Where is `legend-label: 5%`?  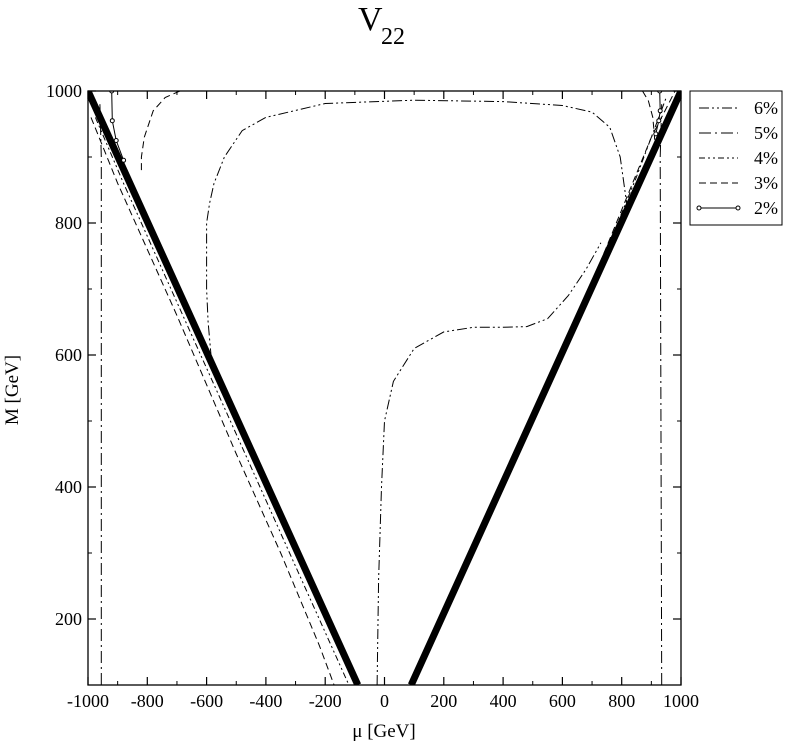 legend-label: 5% is located at coordinates (766, 133).